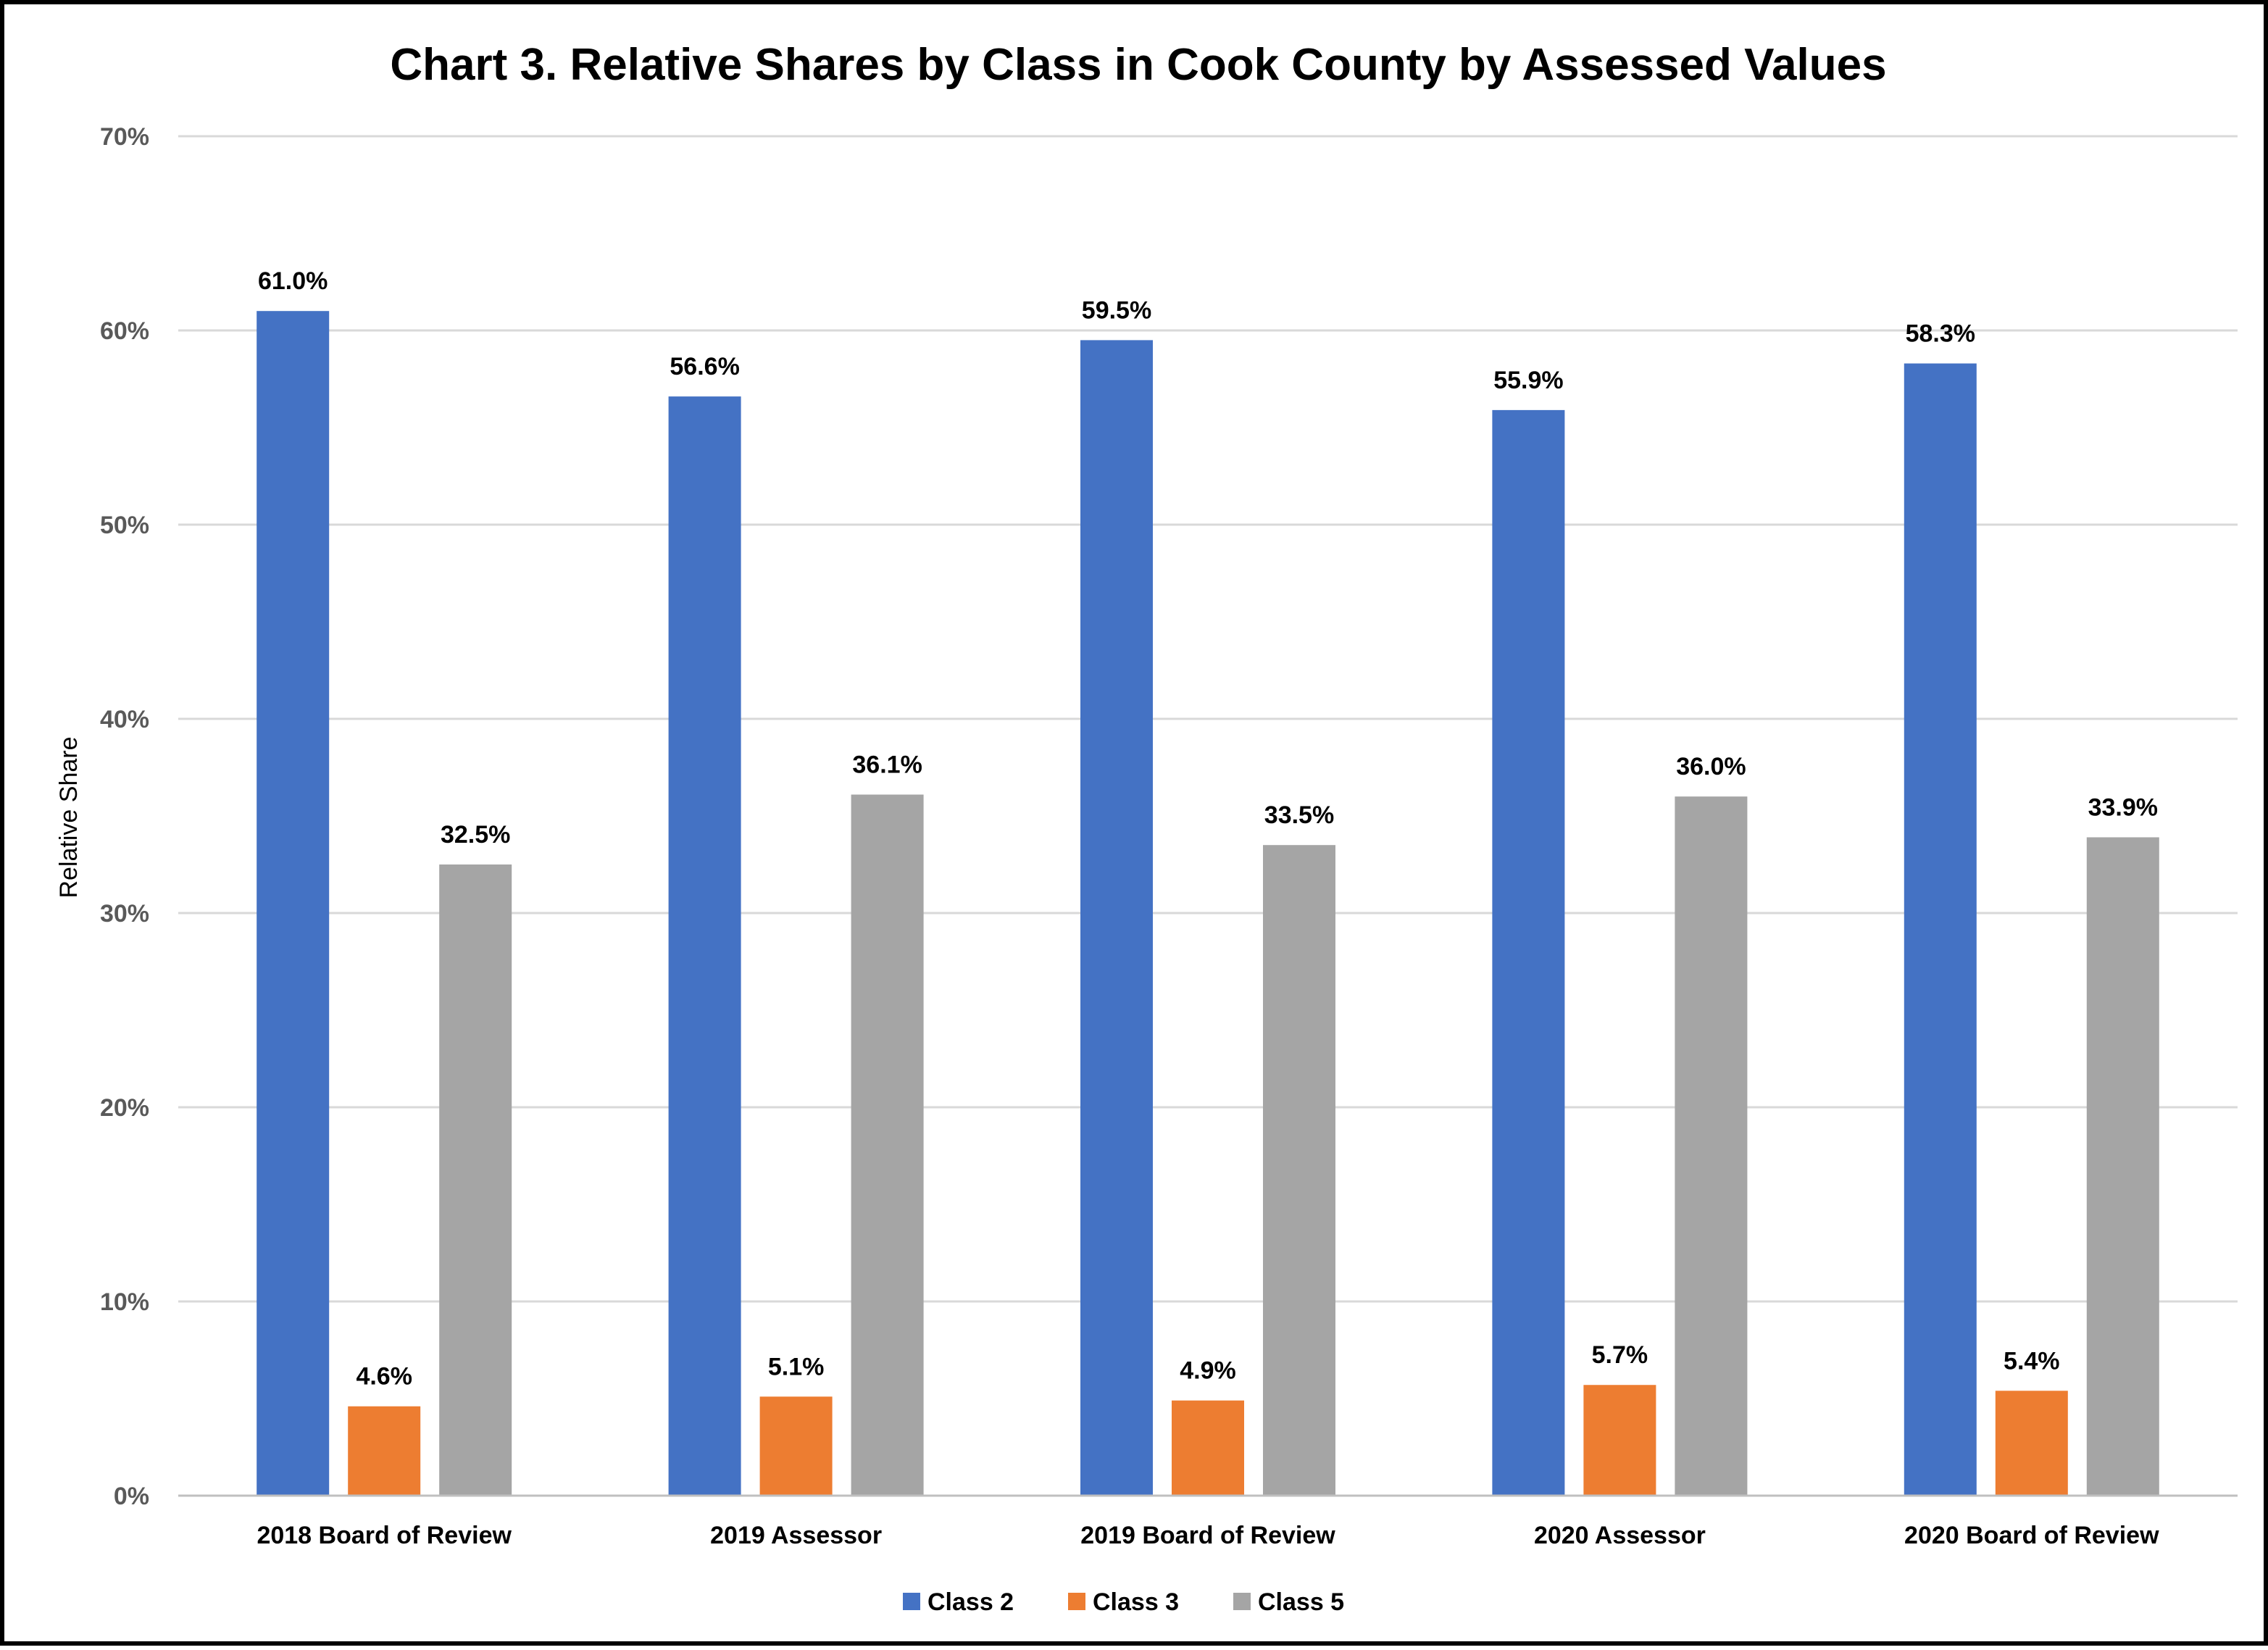 Image resolution: width=2268 pixels, height=1650 pixels. I want to click on legend-label: Class 5, so click(1301, 1602).